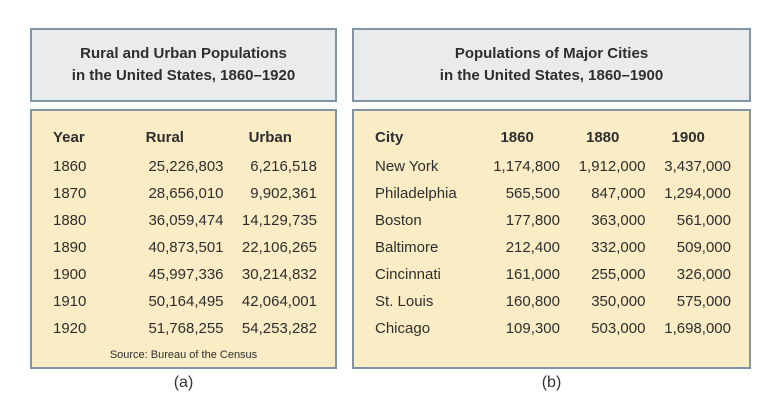 This screenshot has height=407, width=780. Describe the element at coordinates (283, 193) in the screenshot. I see `table-cell-urban: 9,902,361` at that location.